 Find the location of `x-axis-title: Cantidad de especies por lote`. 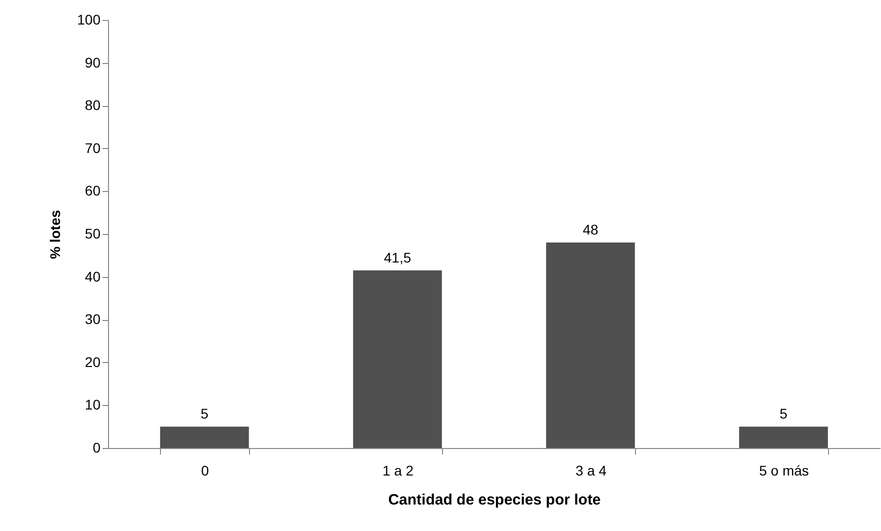

x-axis-title: Cantidad de especies por lote is located at coordinates (494, 500).